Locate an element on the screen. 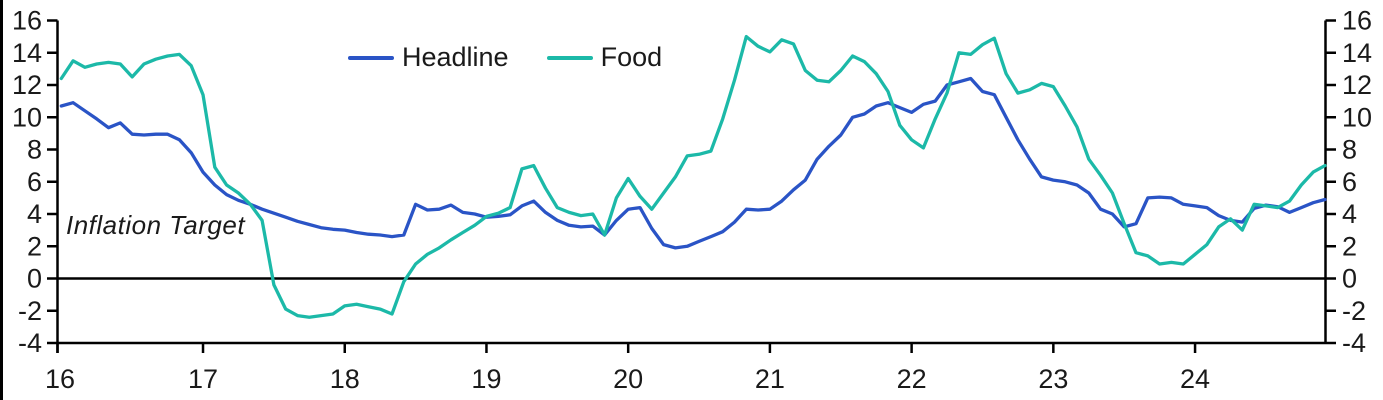 This screenshot has height=400, width=1383. svg-text: 24 is located at coordinates (1195, 379).